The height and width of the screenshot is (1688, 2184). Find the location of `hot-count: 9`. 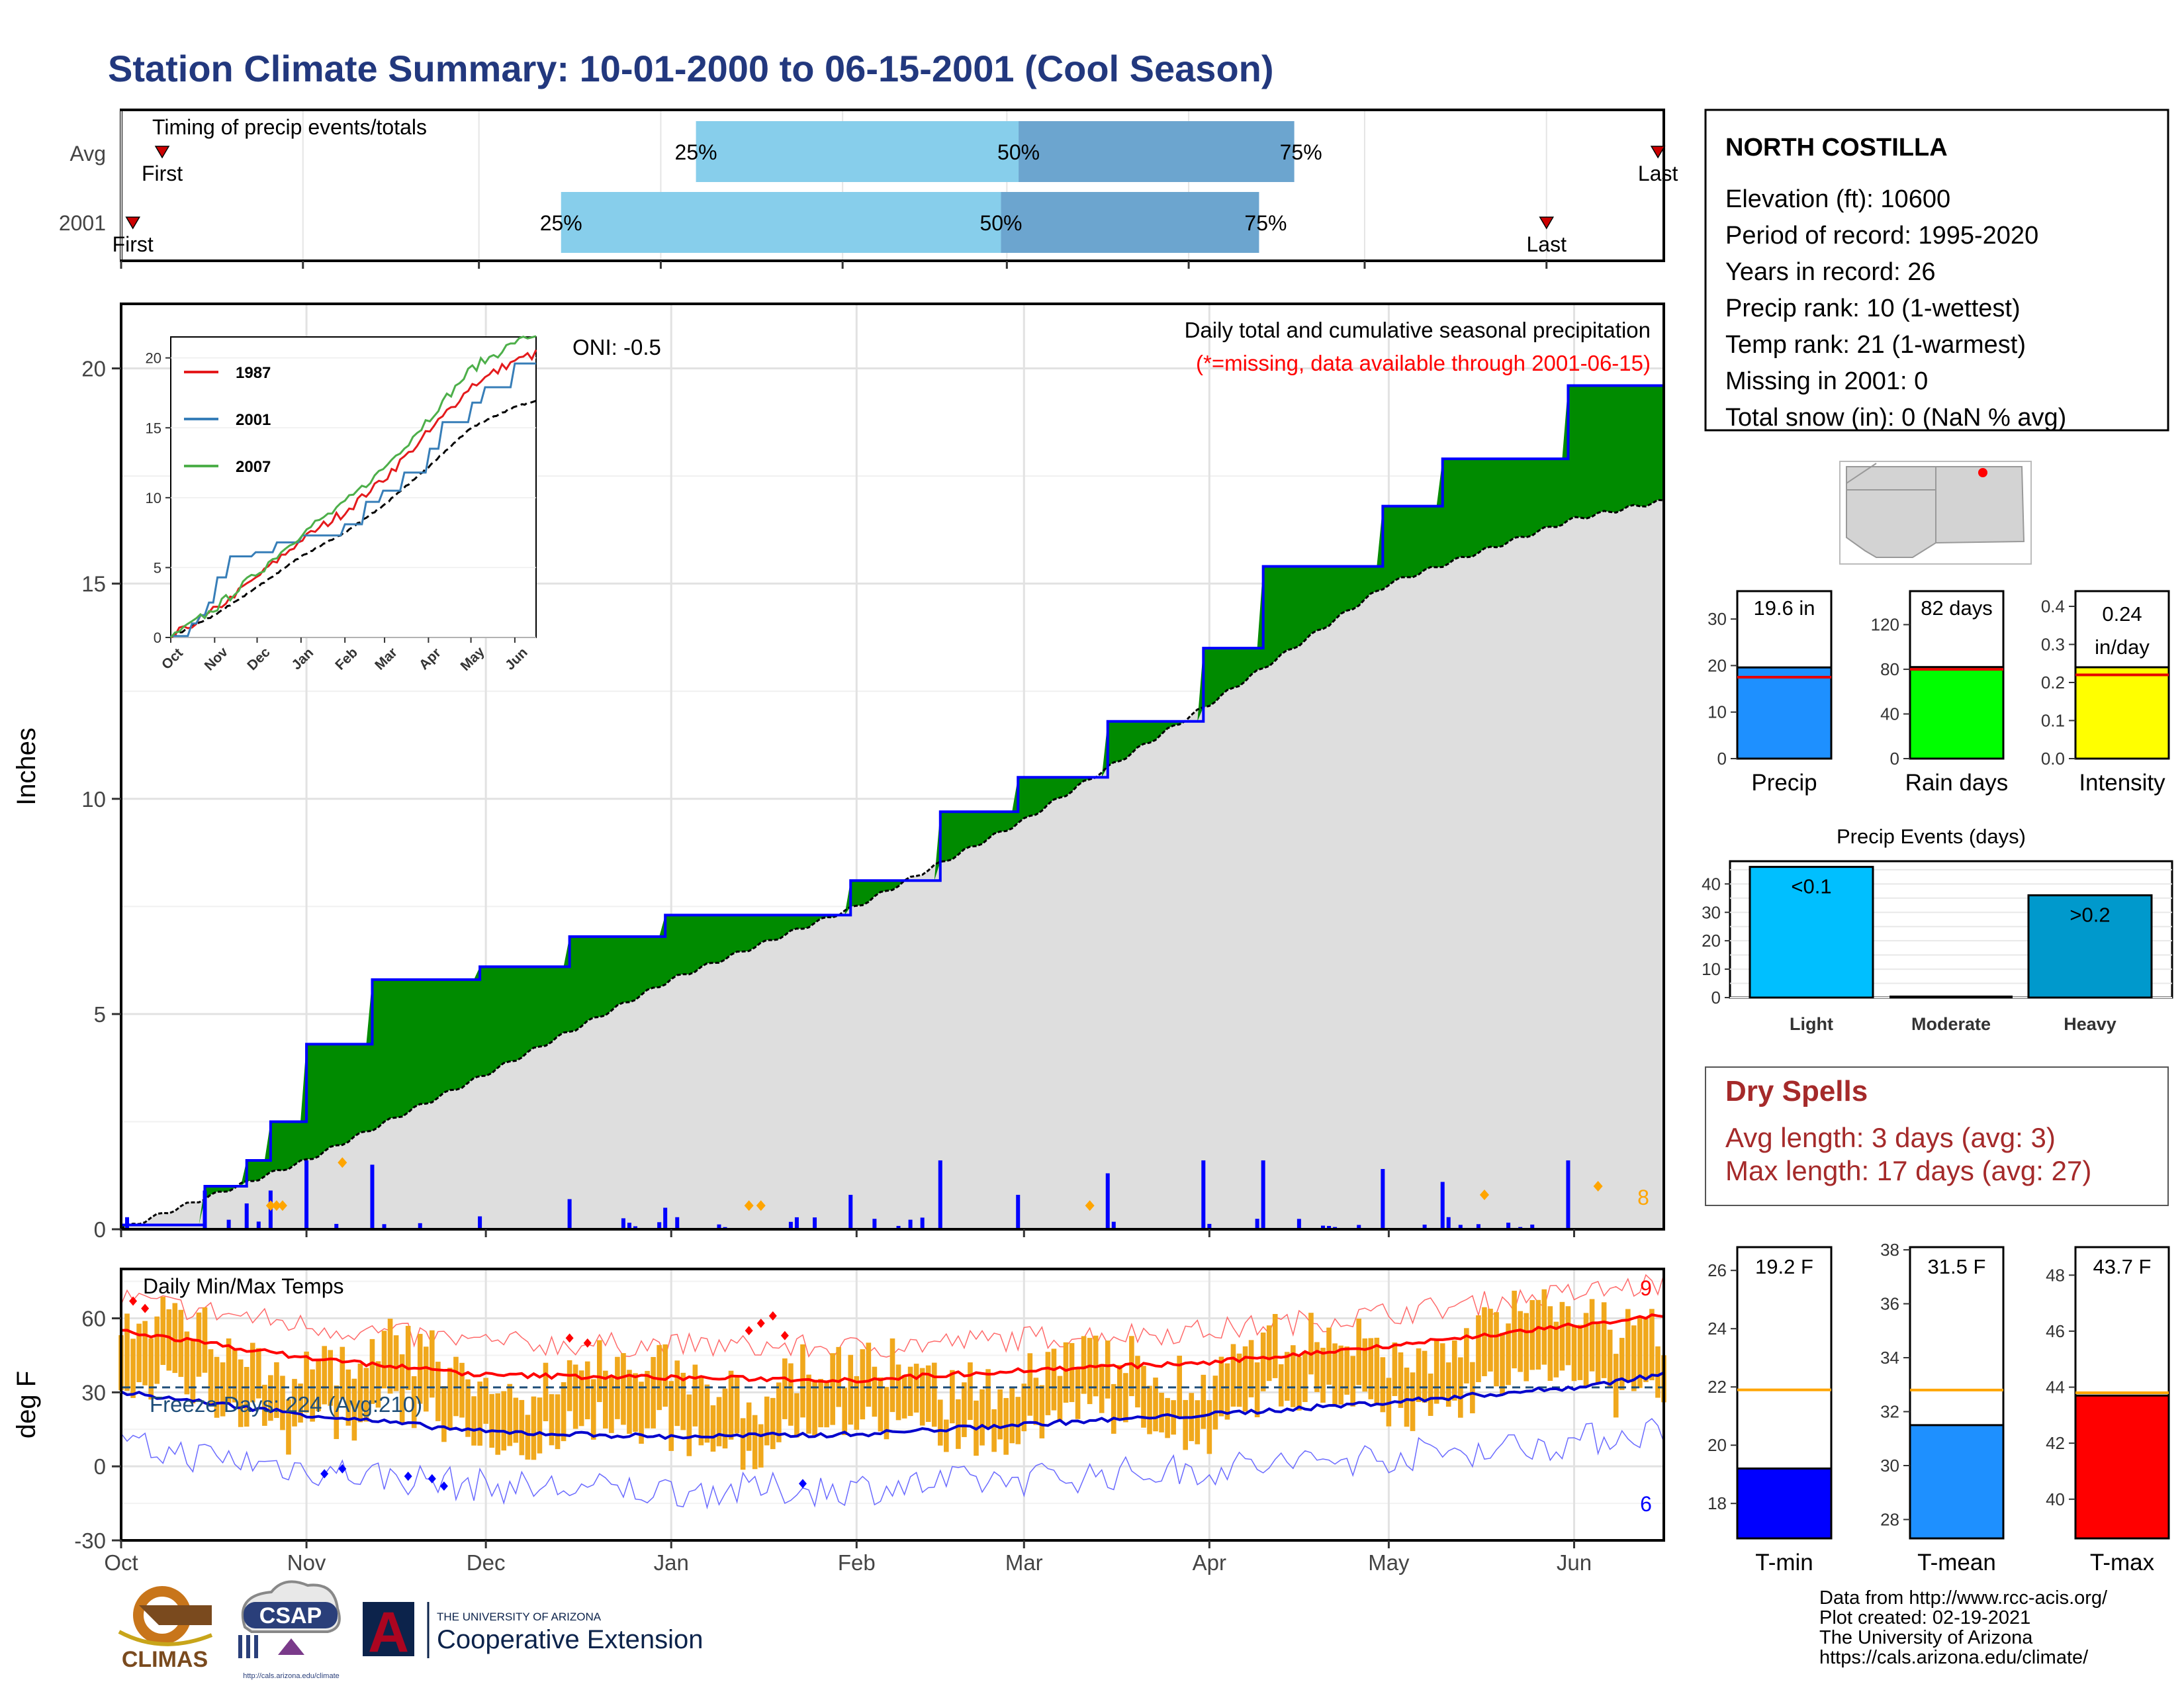

hot-count: 9 is located at coordinates (1646, 1288).